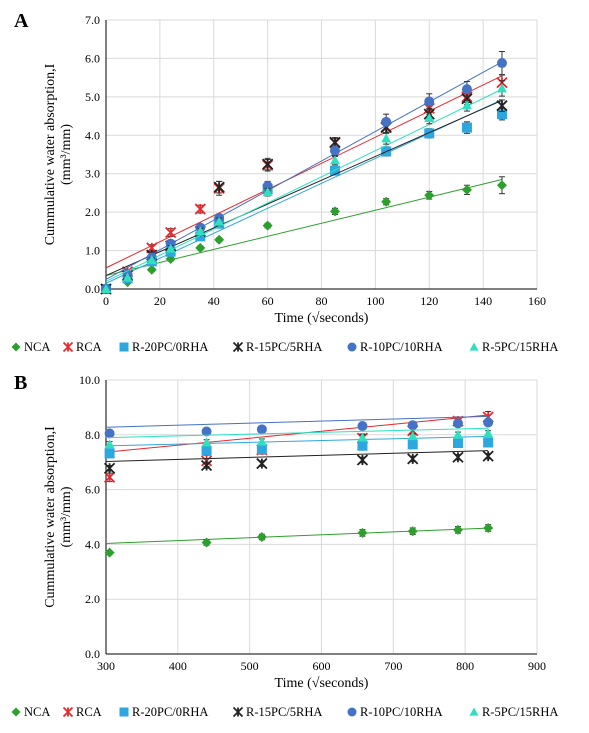 This screenshot has width=589, height=733. I want to click on panel-label: A, so click(21, 21).